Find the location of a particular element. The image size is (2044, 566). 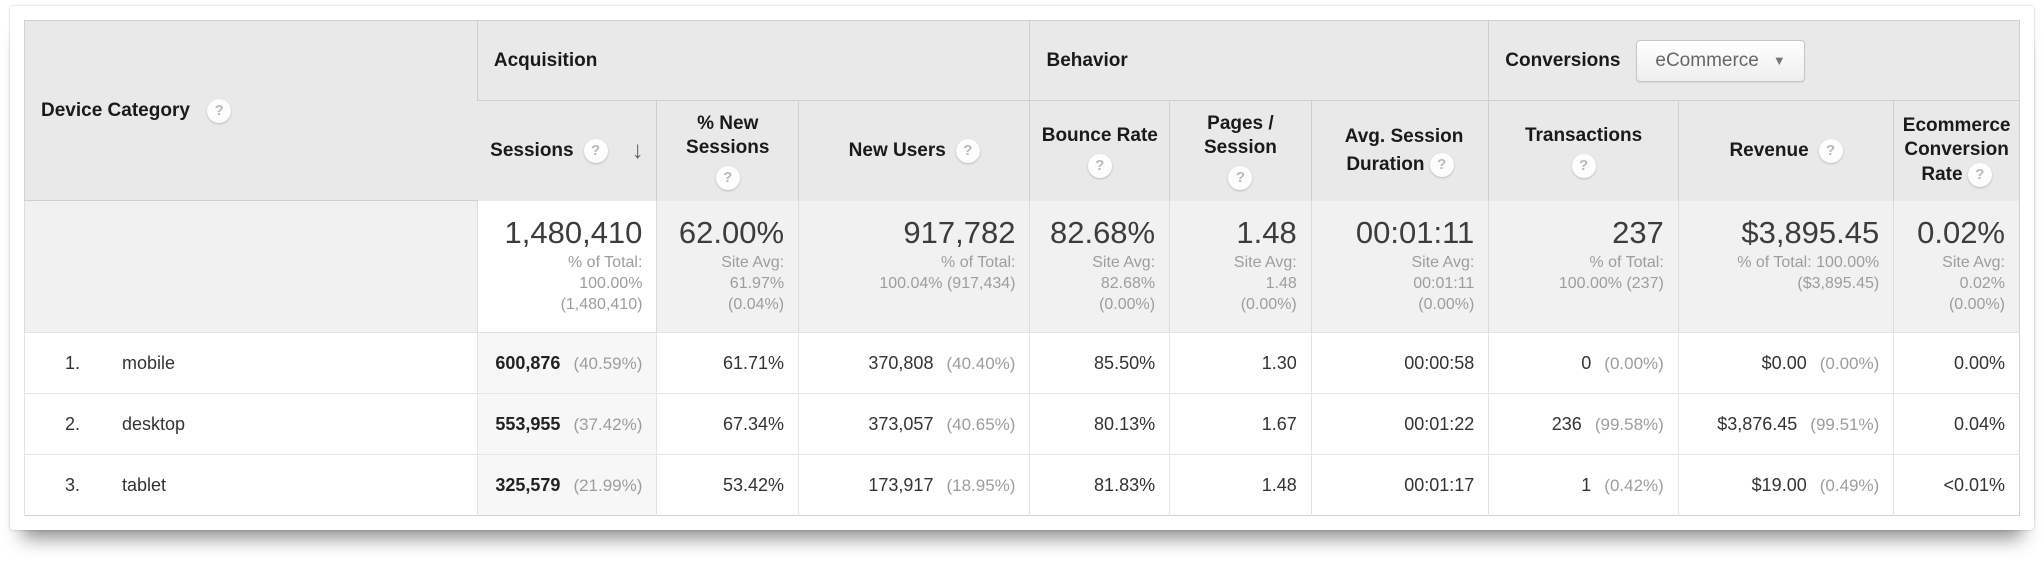

device-category-header: Device Category ? is located at coordinates (251, 110).